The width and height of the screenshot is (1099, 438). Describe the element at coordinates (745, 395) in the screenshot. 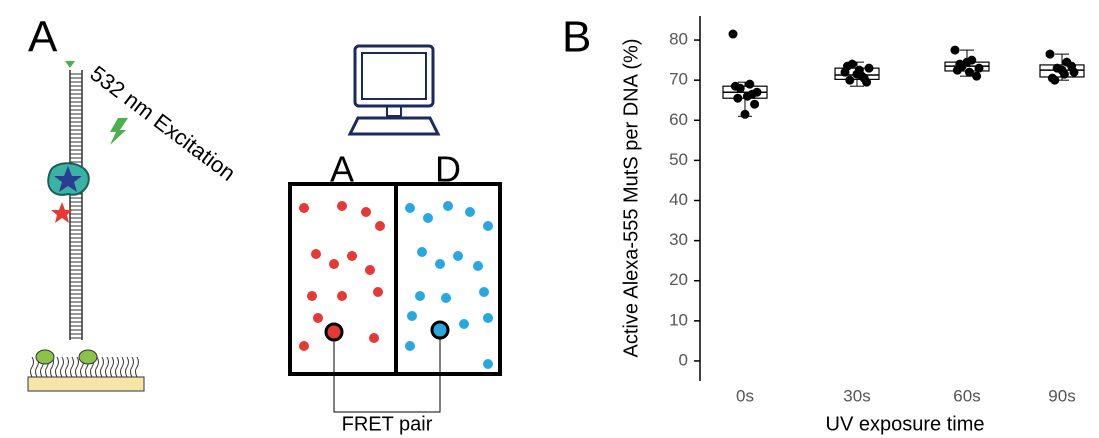

I see `x-tick-label: 0s` at that location.